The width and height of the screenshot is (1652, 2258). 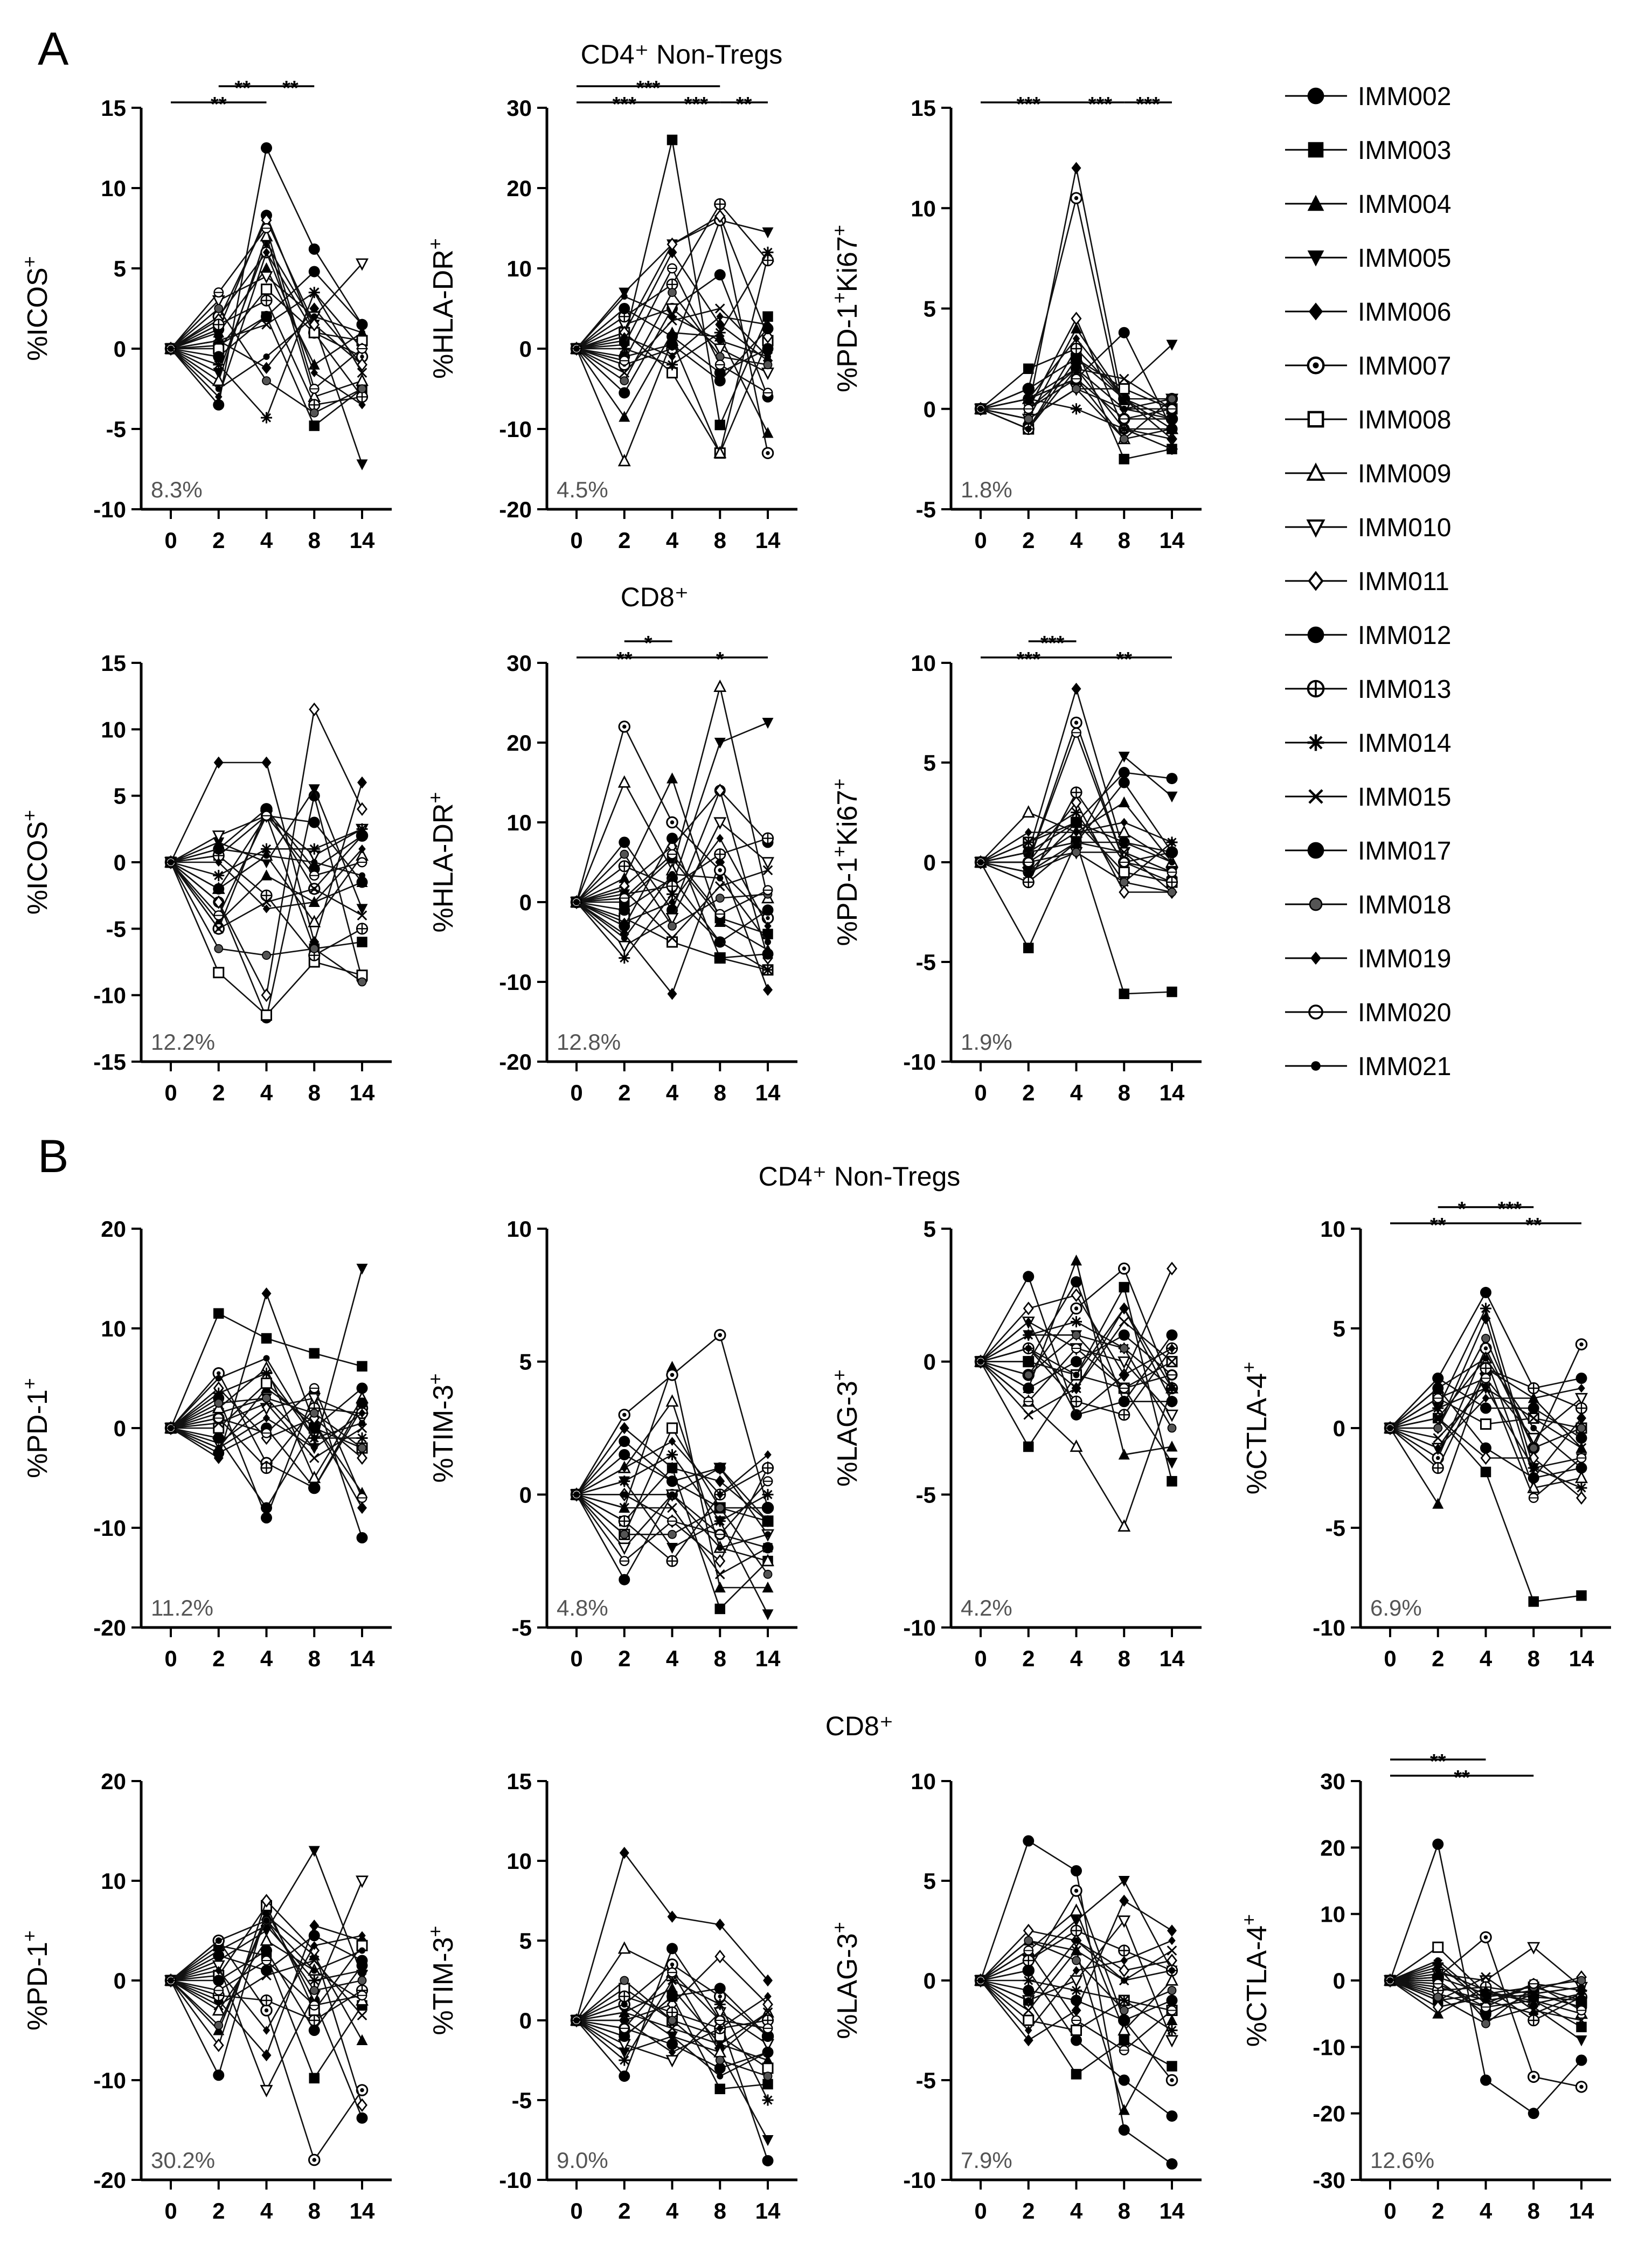 I want to click on legend-item-imm014: IMM014, so click(x=1368, y=744).